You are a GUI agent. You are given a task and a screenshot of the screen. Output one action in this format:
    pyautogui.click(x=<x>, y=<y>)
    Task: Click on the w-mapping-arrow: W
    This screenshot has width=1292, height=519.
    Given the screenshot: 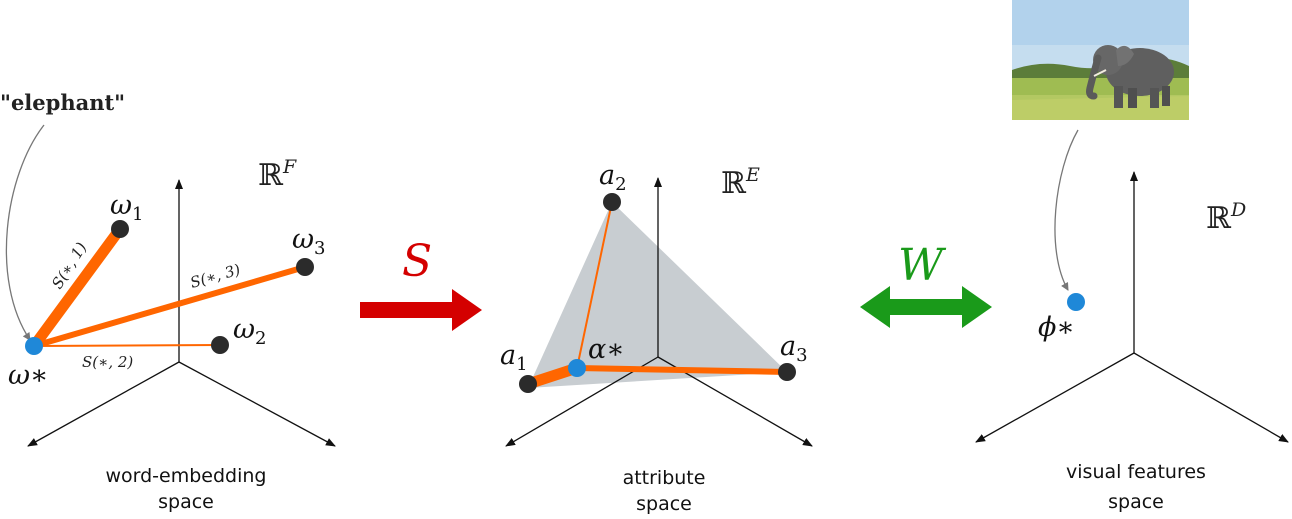 What is the action you would take?
    pyautogui.click(x=926, y=284)
    